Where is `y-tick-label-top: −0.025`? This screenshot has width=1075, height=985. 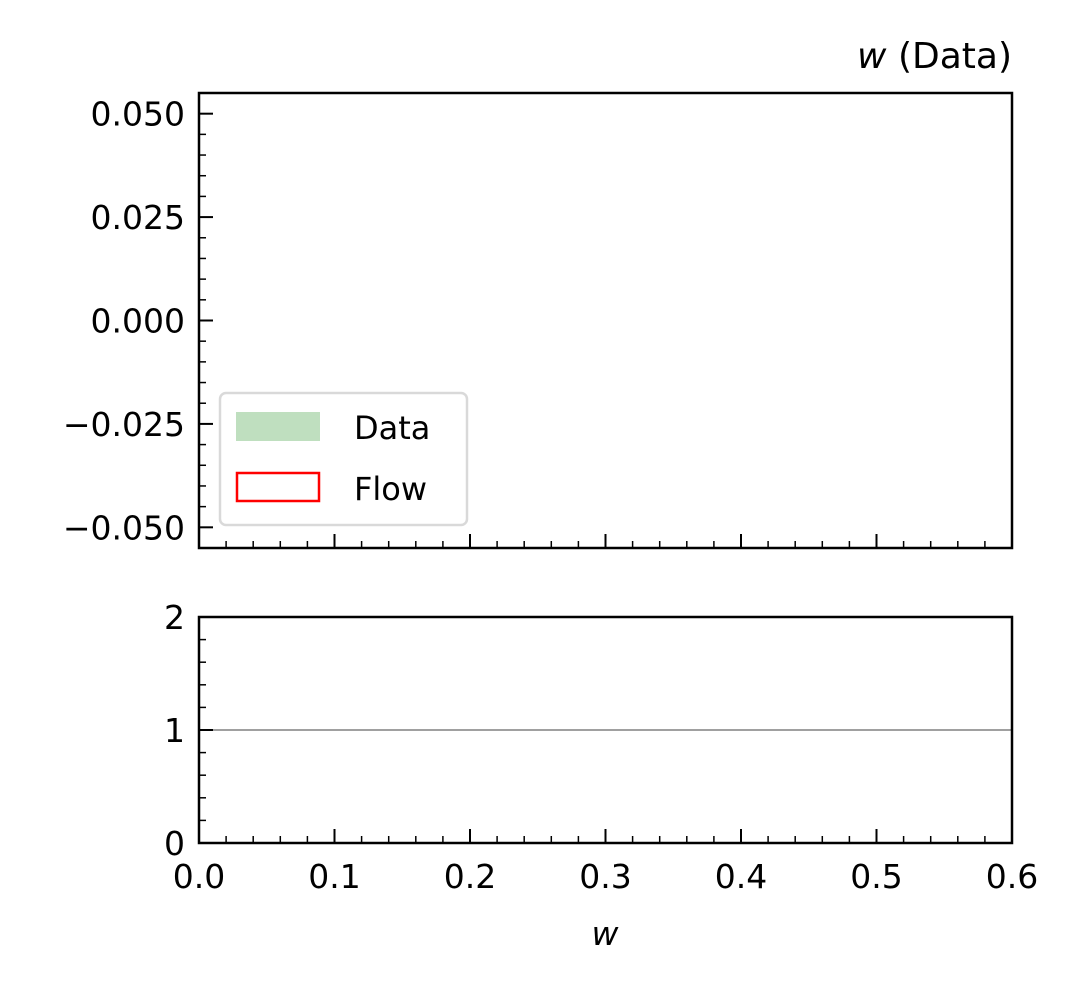 y-tick-label-top: −0.025 is located at coordinates (124, 424).